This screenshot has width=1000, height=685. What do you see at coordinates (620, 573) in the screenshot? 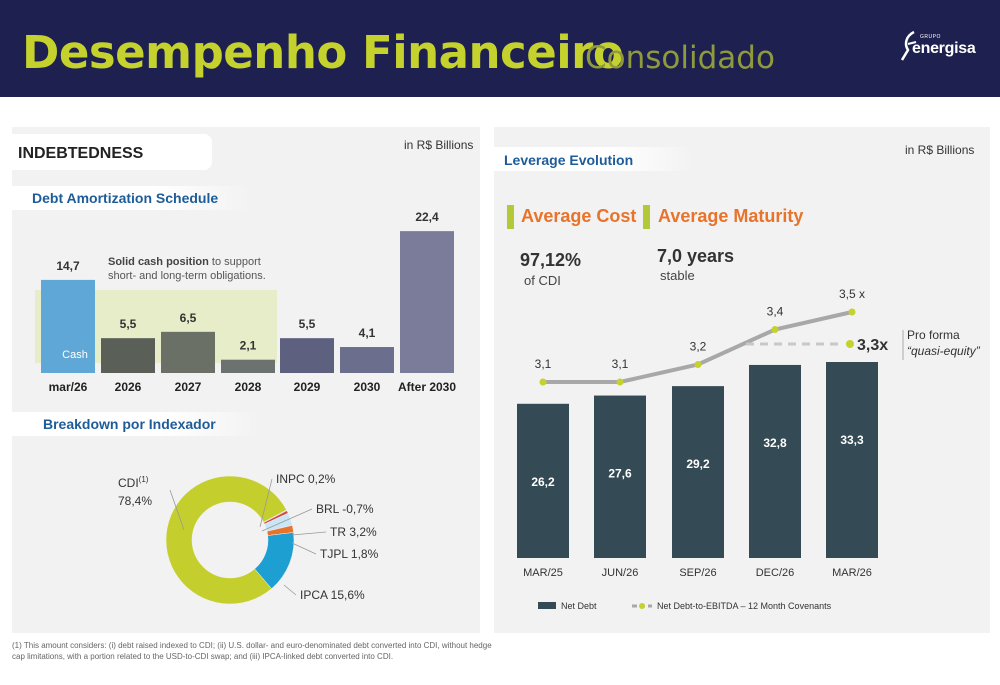
I see `leverage-category-label: JUN/26` at bounding box center [620, 573].